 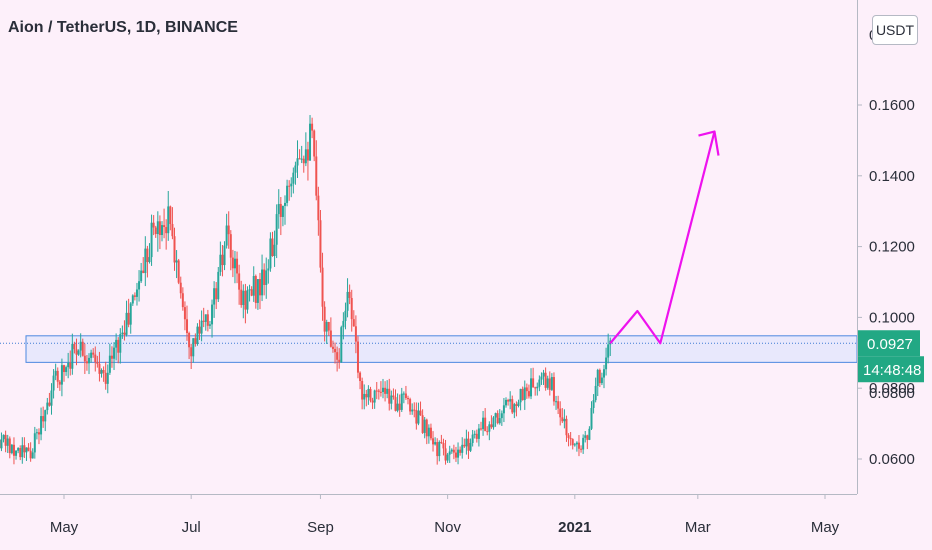 What do you see at coordinates (709, 143) in the screenshot?
I see `projection-arrowhead` at bounding box center [709, 143].